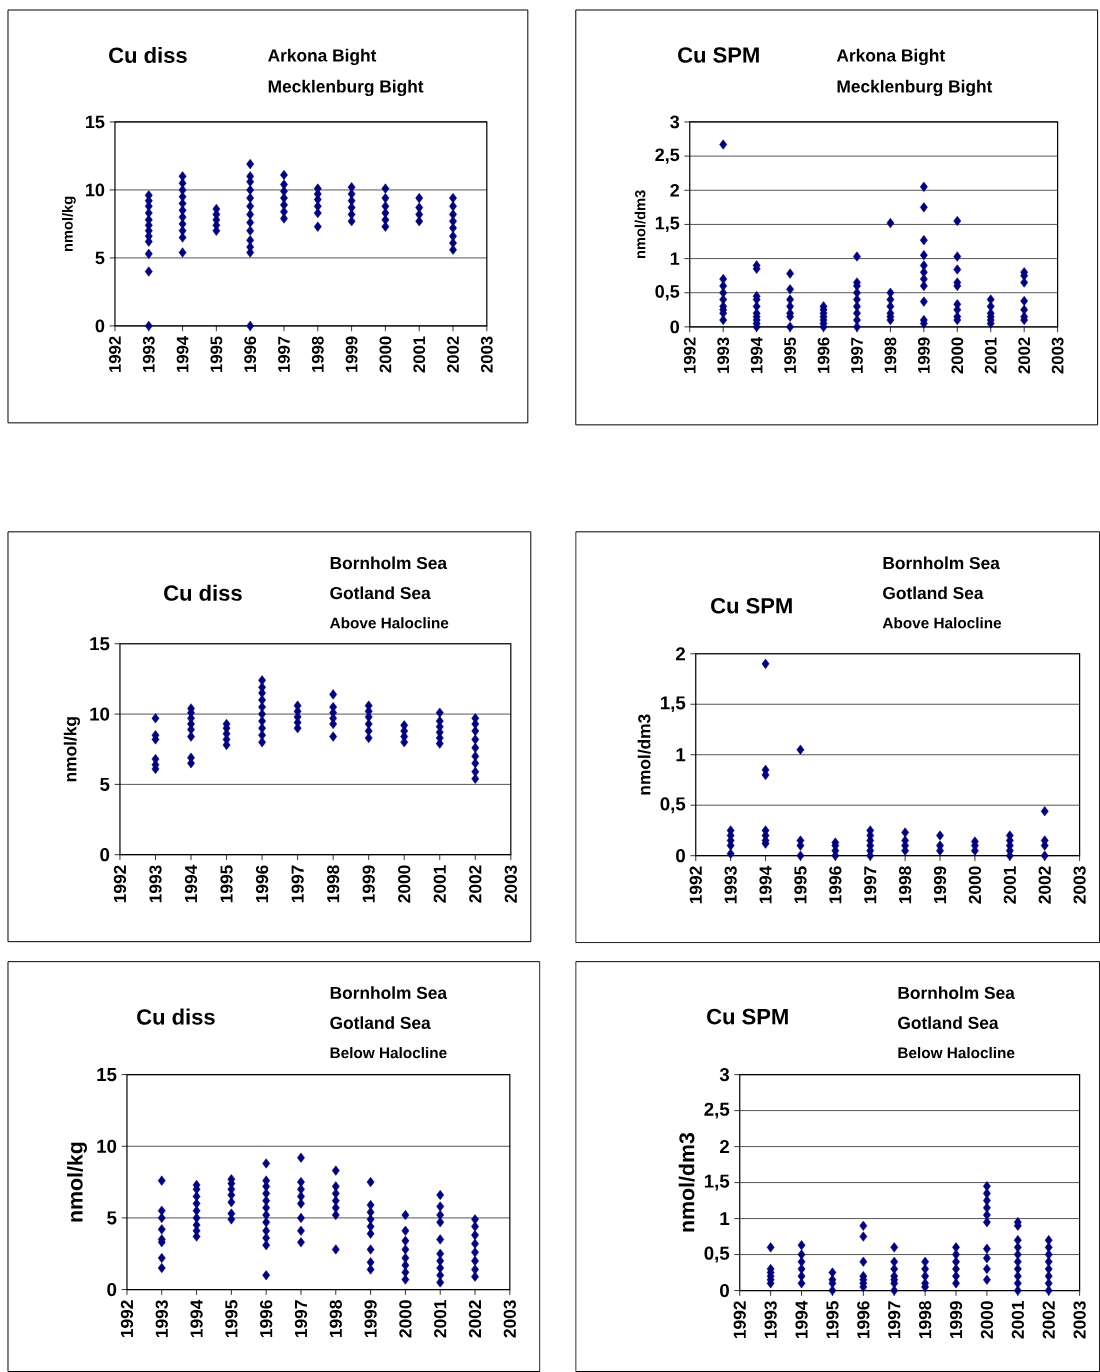 This screenshot has height=1372, width=1100. What do you see at coordinates (389, 623) in the screenshot?
I see `text: Above Halocline` at bounding box center [389, 623].